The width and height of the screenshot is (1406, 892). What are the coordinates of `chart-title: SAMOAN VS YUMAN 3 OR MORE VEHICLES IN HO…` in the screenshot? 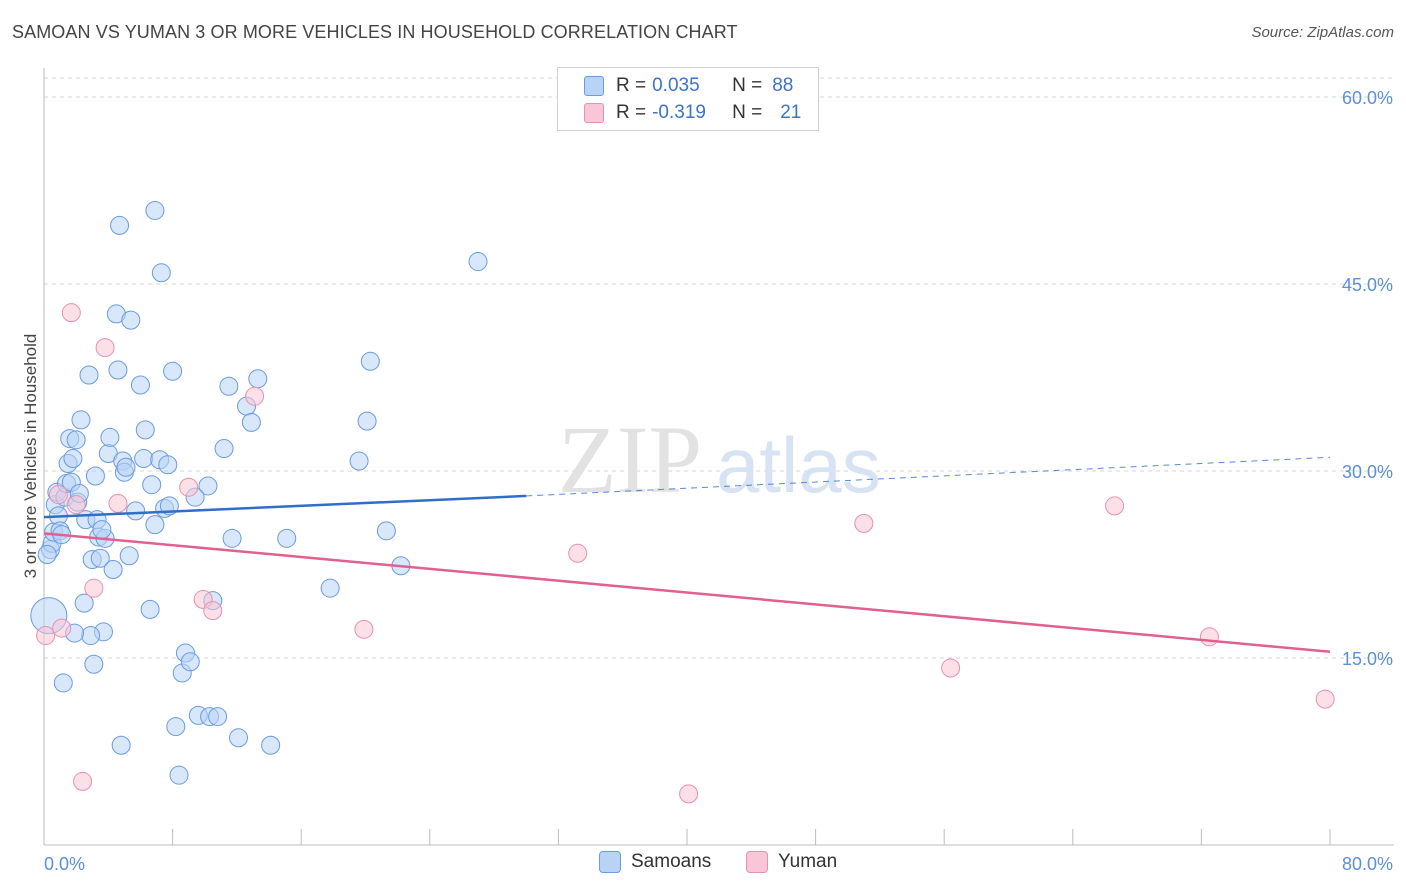 It's located at (375, 32).